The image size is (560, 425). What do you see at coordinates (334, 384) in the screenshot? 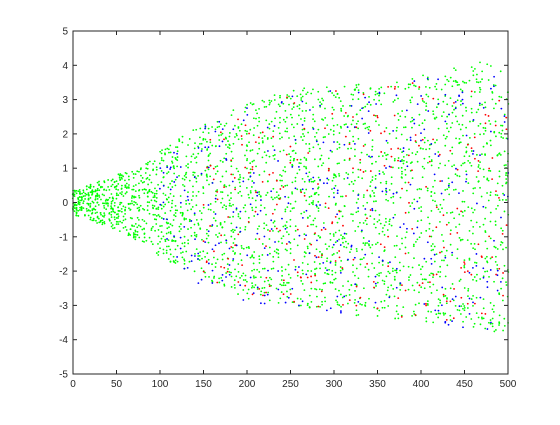
I see `x-tick-label: 300` at bounding box center [334, 384].